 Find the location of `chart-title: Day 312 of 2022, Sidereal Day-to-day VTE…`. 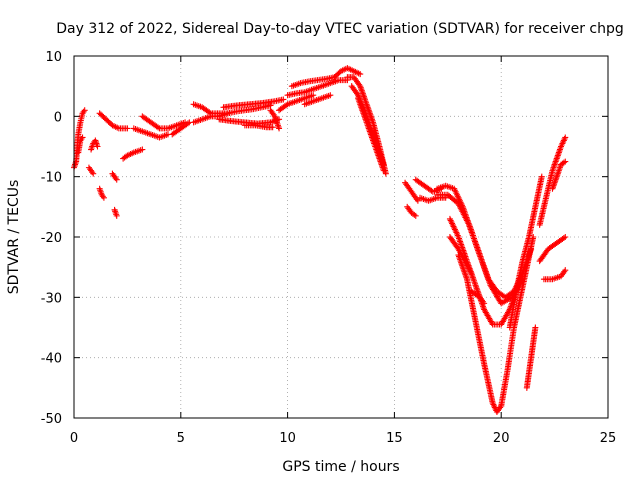

chart-title: Day 312 of 2022, Sidereal Day-to-day VTE… is located at coordinates (340, 29).